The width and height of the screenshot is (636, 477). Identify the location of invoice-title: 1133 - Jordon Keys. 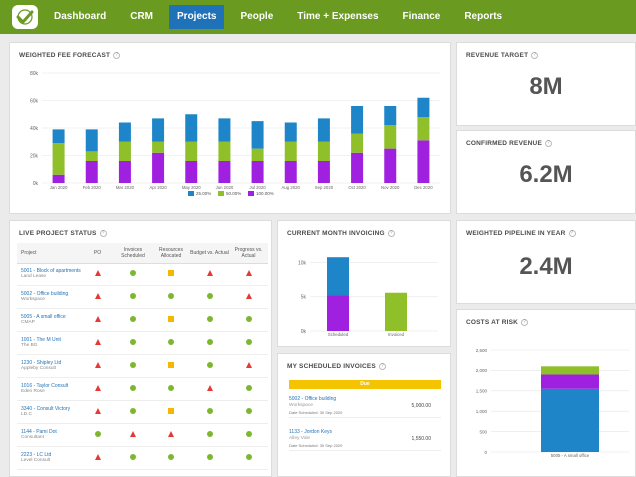
(310, 432).